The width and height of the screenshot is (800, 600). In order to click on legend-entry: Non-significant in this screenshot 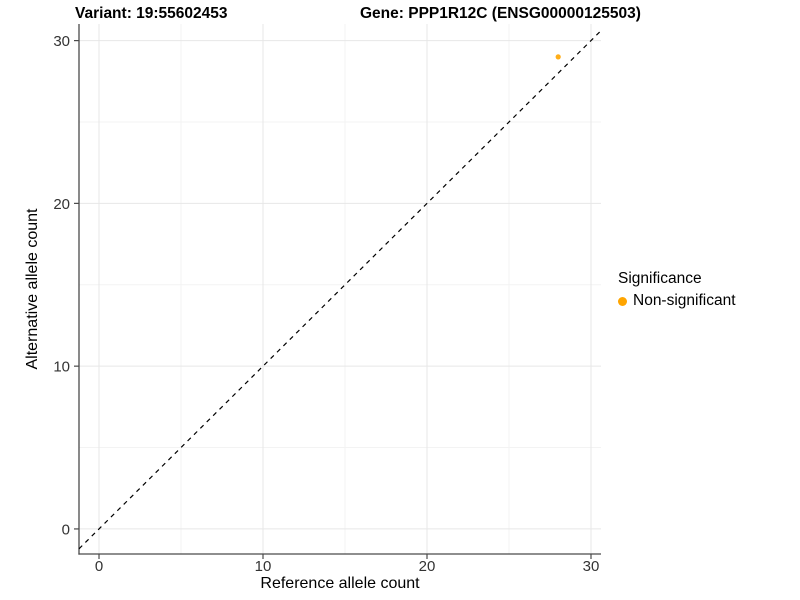, I will do `click(677, 301)`.